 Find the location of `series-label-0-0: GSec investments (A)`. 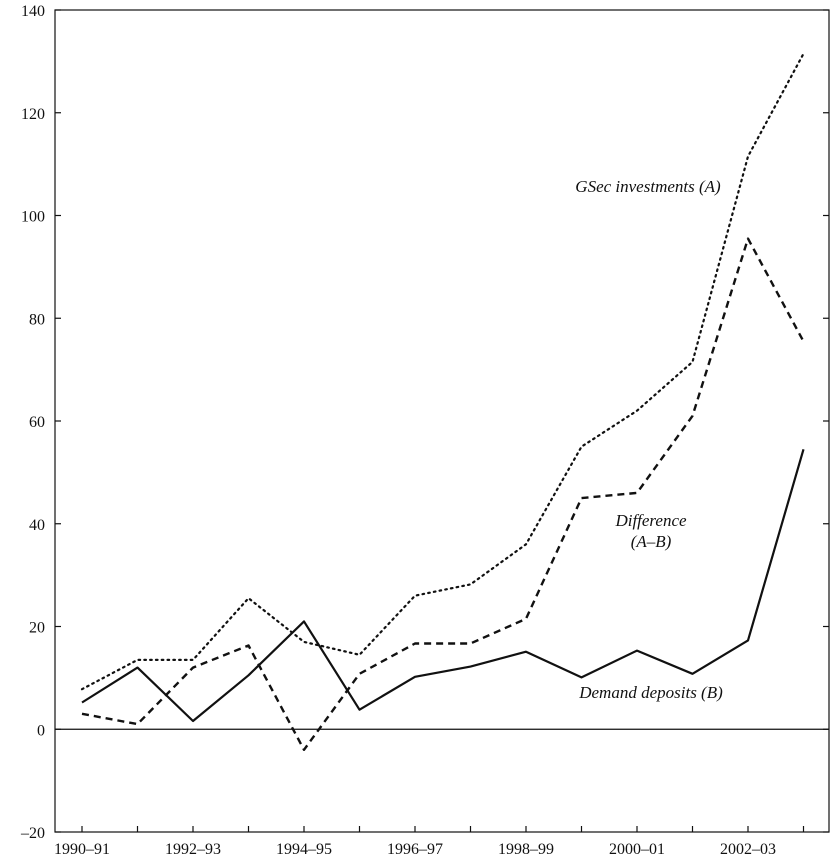

series-label-0-0: GSec investments (A) is located at coordinates (648, 186).